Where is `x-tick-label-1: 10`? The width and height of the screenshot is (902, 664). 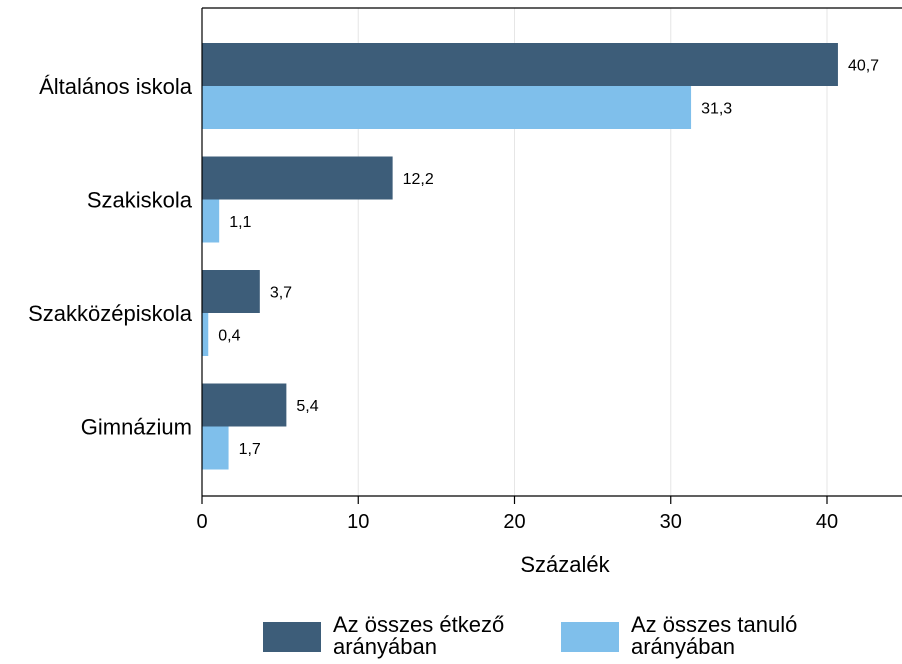
x-tick-label-1: 10 is located at coordinates (358, 522).